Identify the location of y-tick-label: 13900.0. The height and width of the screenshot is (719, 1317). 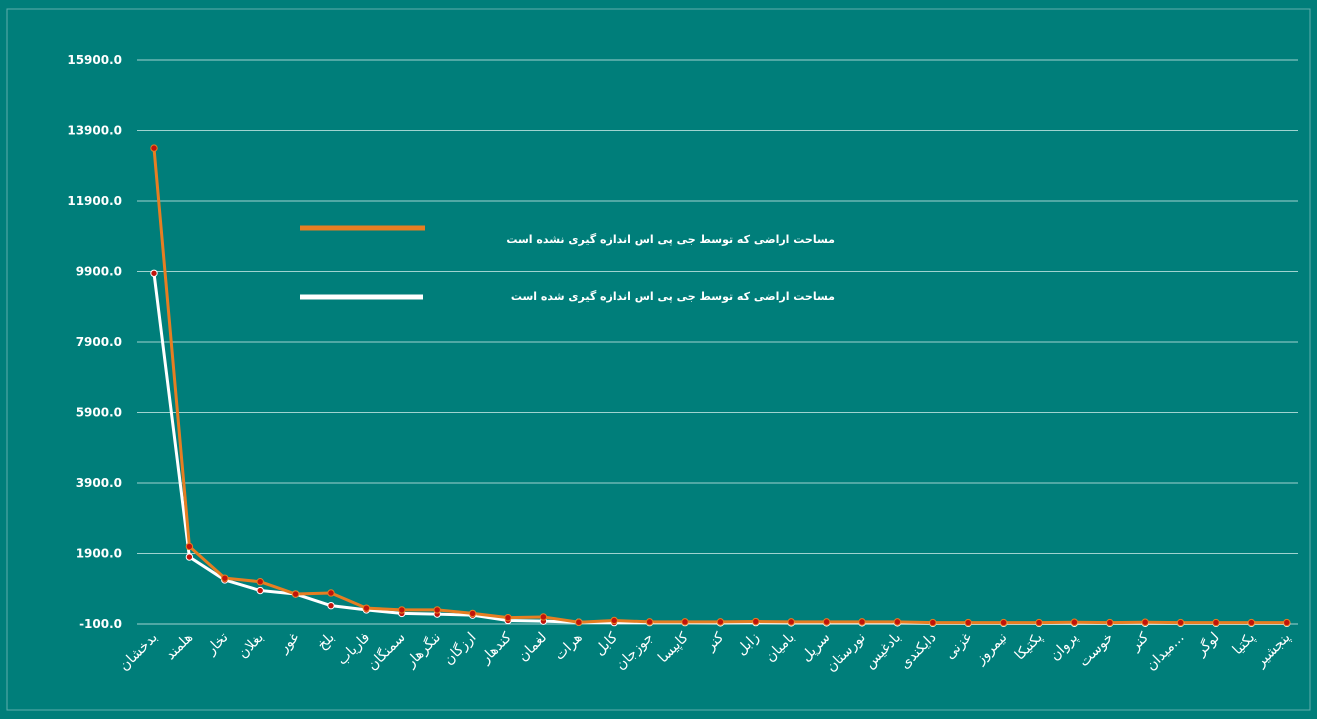
(94, 131).